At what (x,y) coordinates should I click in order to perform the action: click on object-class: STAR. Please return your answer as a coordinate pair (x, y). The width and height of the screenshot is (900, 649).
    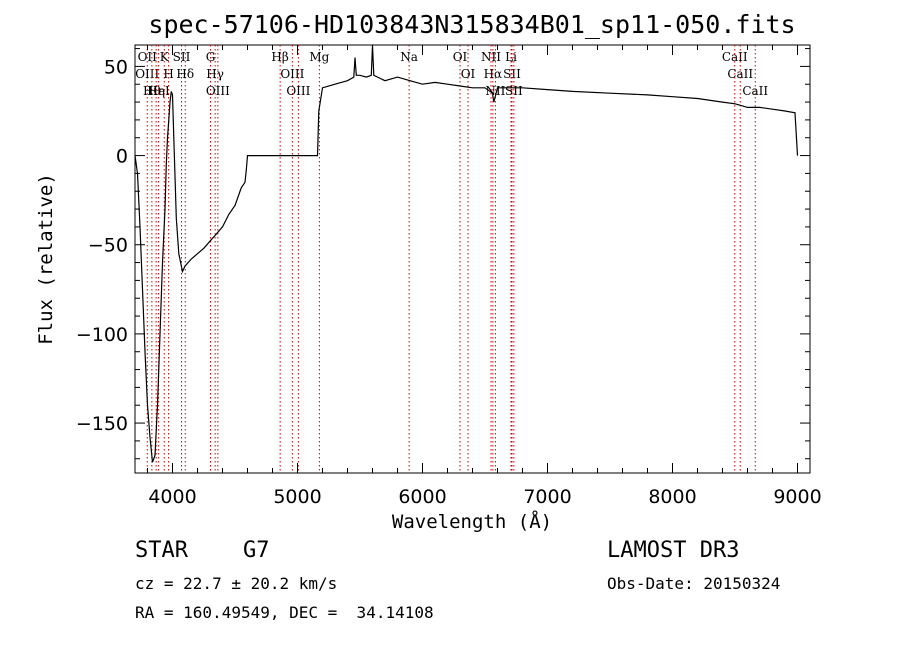
    Looking at the image, I should click on (161, 550).